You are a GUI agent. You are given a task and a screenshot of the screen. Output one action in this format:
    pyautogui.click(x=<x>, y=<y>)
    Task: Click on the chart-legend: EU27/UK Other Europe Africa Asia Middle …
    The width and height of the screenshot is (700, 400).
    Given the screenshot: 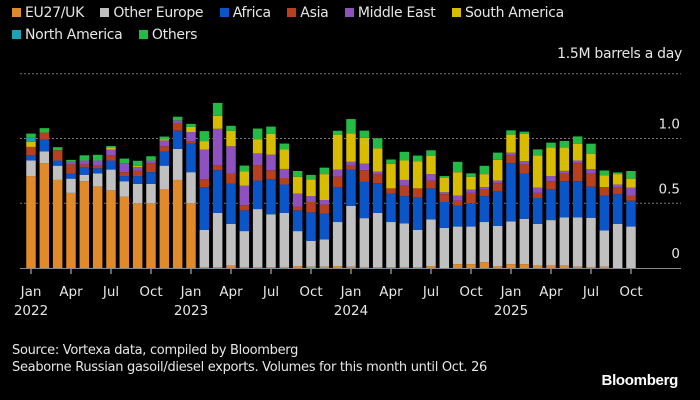 What is the action you would take?
    pyautogui.click(x=352, y=24)
    